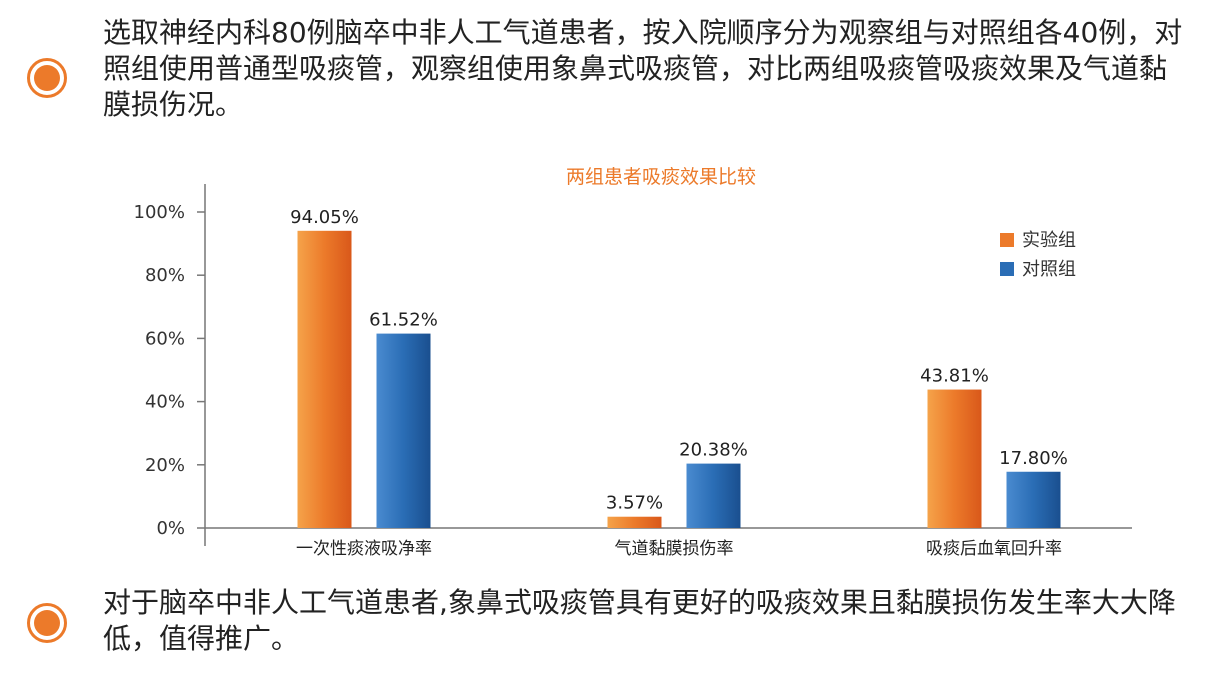 The width and height of the screenshot is (1217, 679). I want to click on bullet-icon-bottom, so click(47, 623).